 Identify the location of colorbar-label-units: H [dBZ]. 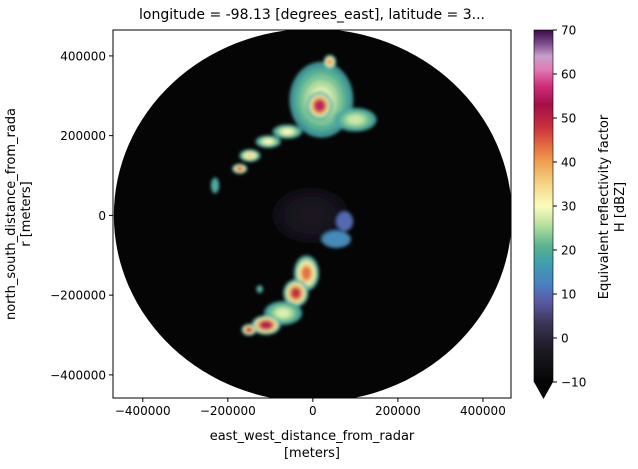
(620, 207).